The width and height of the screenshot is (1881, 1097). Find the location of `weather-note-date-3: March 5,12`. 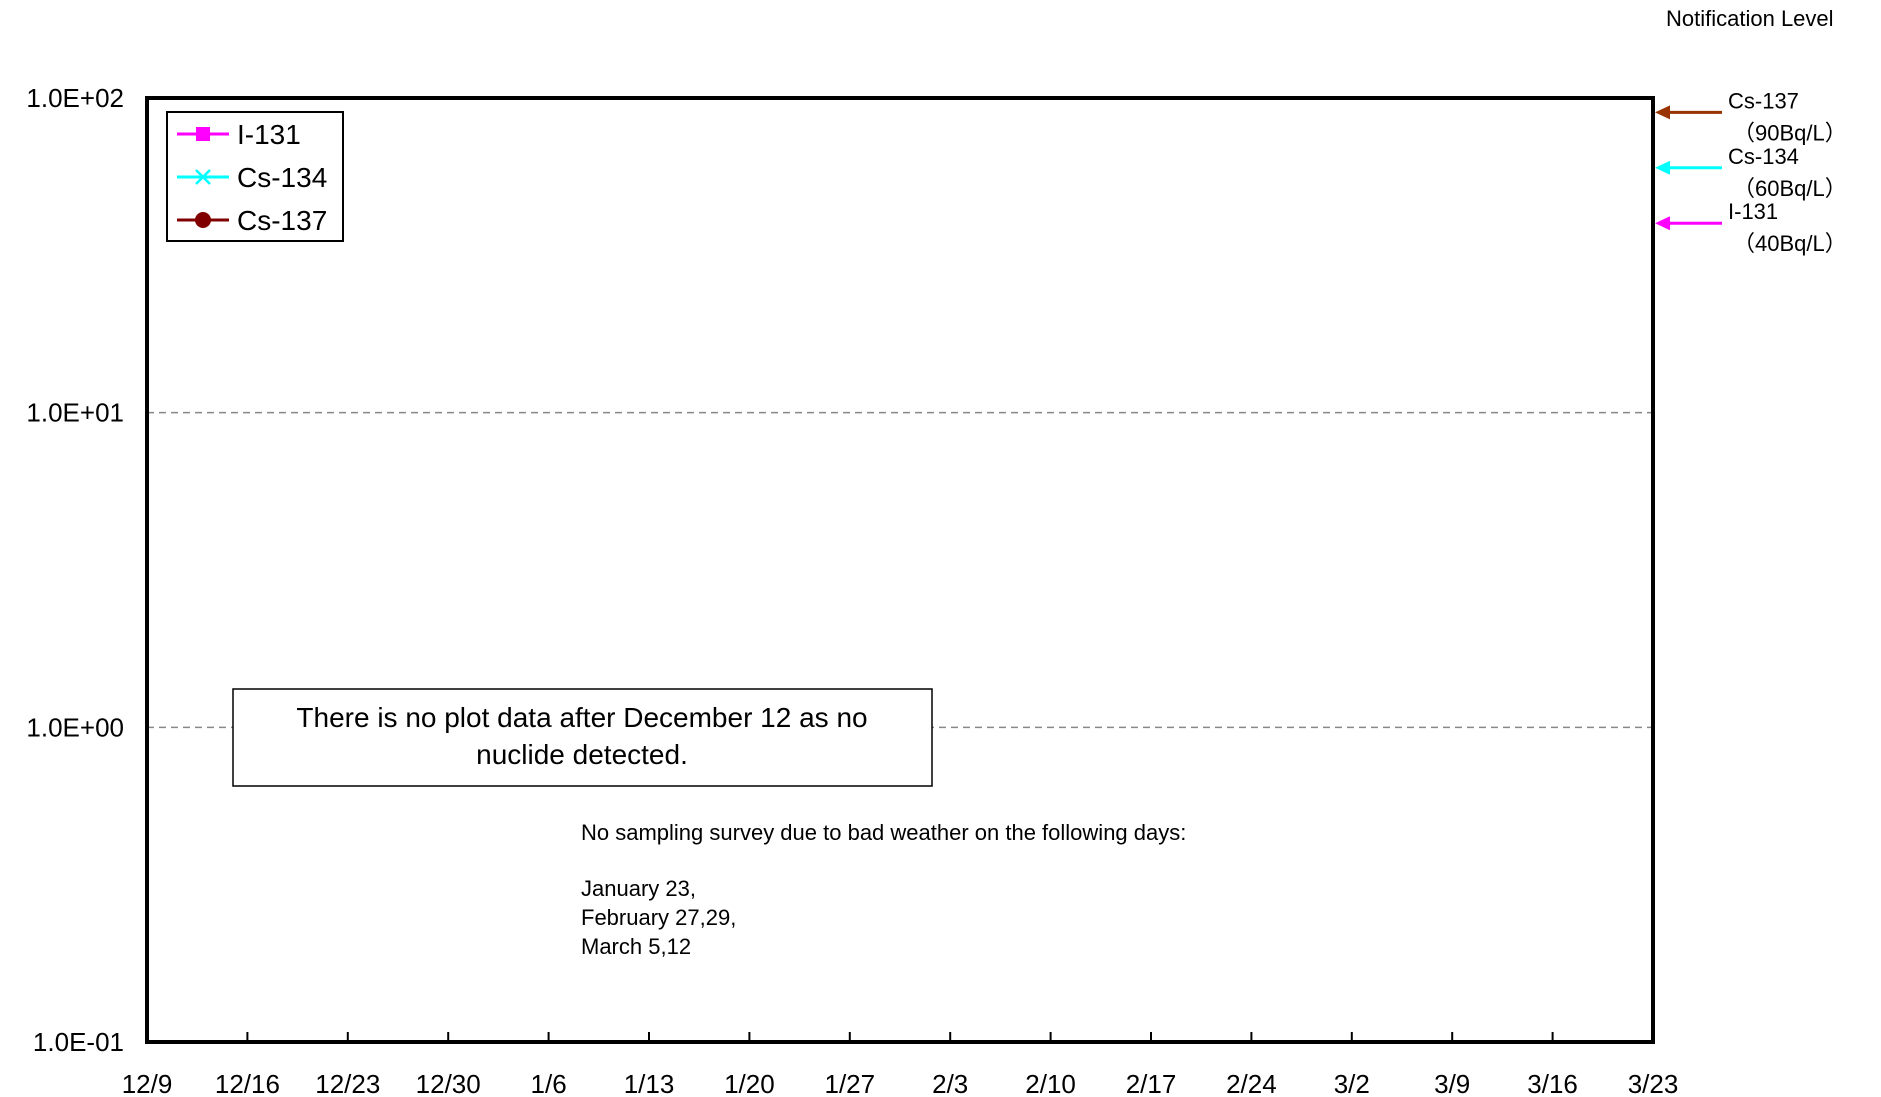

weather-note-date-3: March 5,12 is located at coordinates (636, 946).